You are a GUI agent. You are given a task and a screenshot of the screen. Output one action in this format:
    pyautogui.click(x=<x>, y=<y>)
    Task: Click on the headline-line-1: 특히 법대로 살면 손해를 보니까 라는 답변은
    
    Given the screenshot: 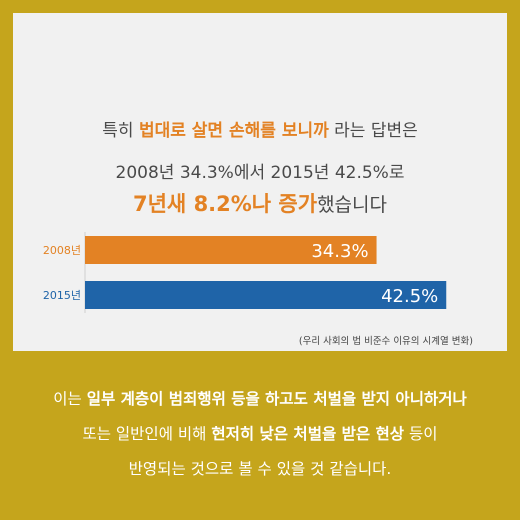 What is the action you would take?
    pyautogui.click(x=260, y=128)
    